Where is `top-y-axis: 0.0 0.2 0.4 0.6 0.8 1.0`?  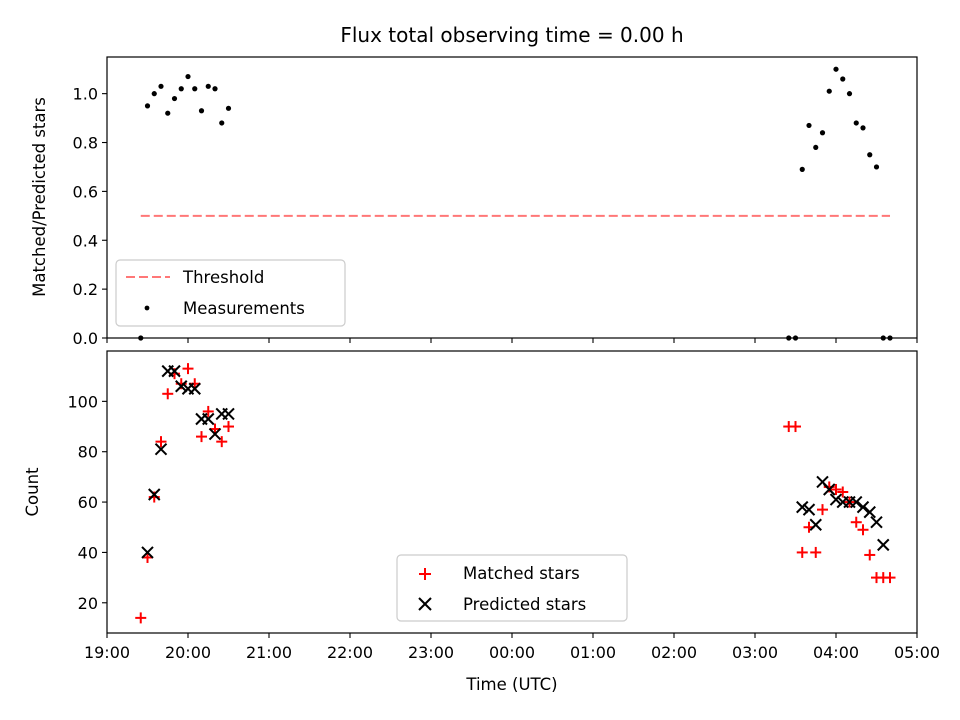 top-y-axis: 0.0 0.2 0.4 0.6 0.8 1.0 is located at coordinates (90, 216).